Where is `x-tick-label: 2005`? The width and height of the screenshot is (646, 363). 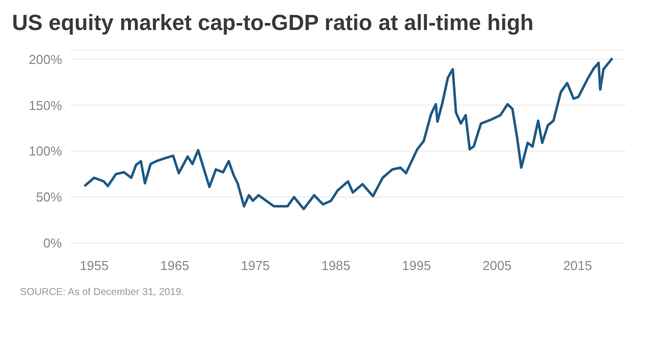
x-tick-label: 2005 is located at coordinates (497, 266).